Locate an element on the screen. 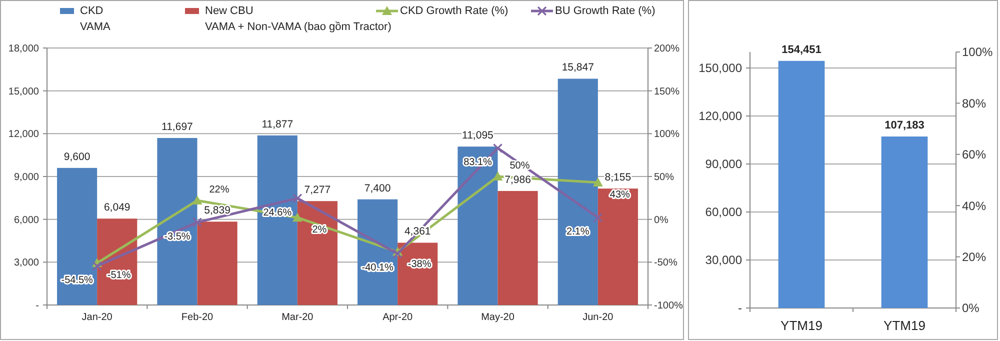  text: VAMA is located at coordinates (96, 27).